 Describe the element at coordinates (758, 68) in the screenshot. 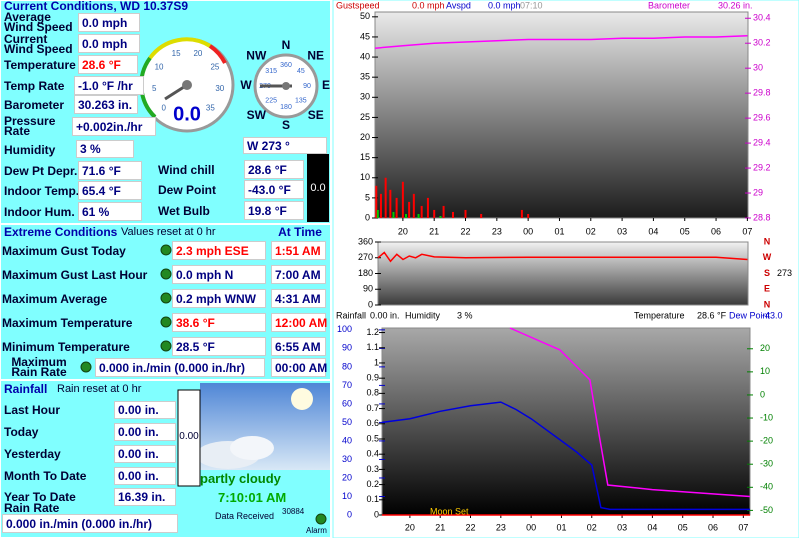

I see `y-tick-label: 30` at that location.